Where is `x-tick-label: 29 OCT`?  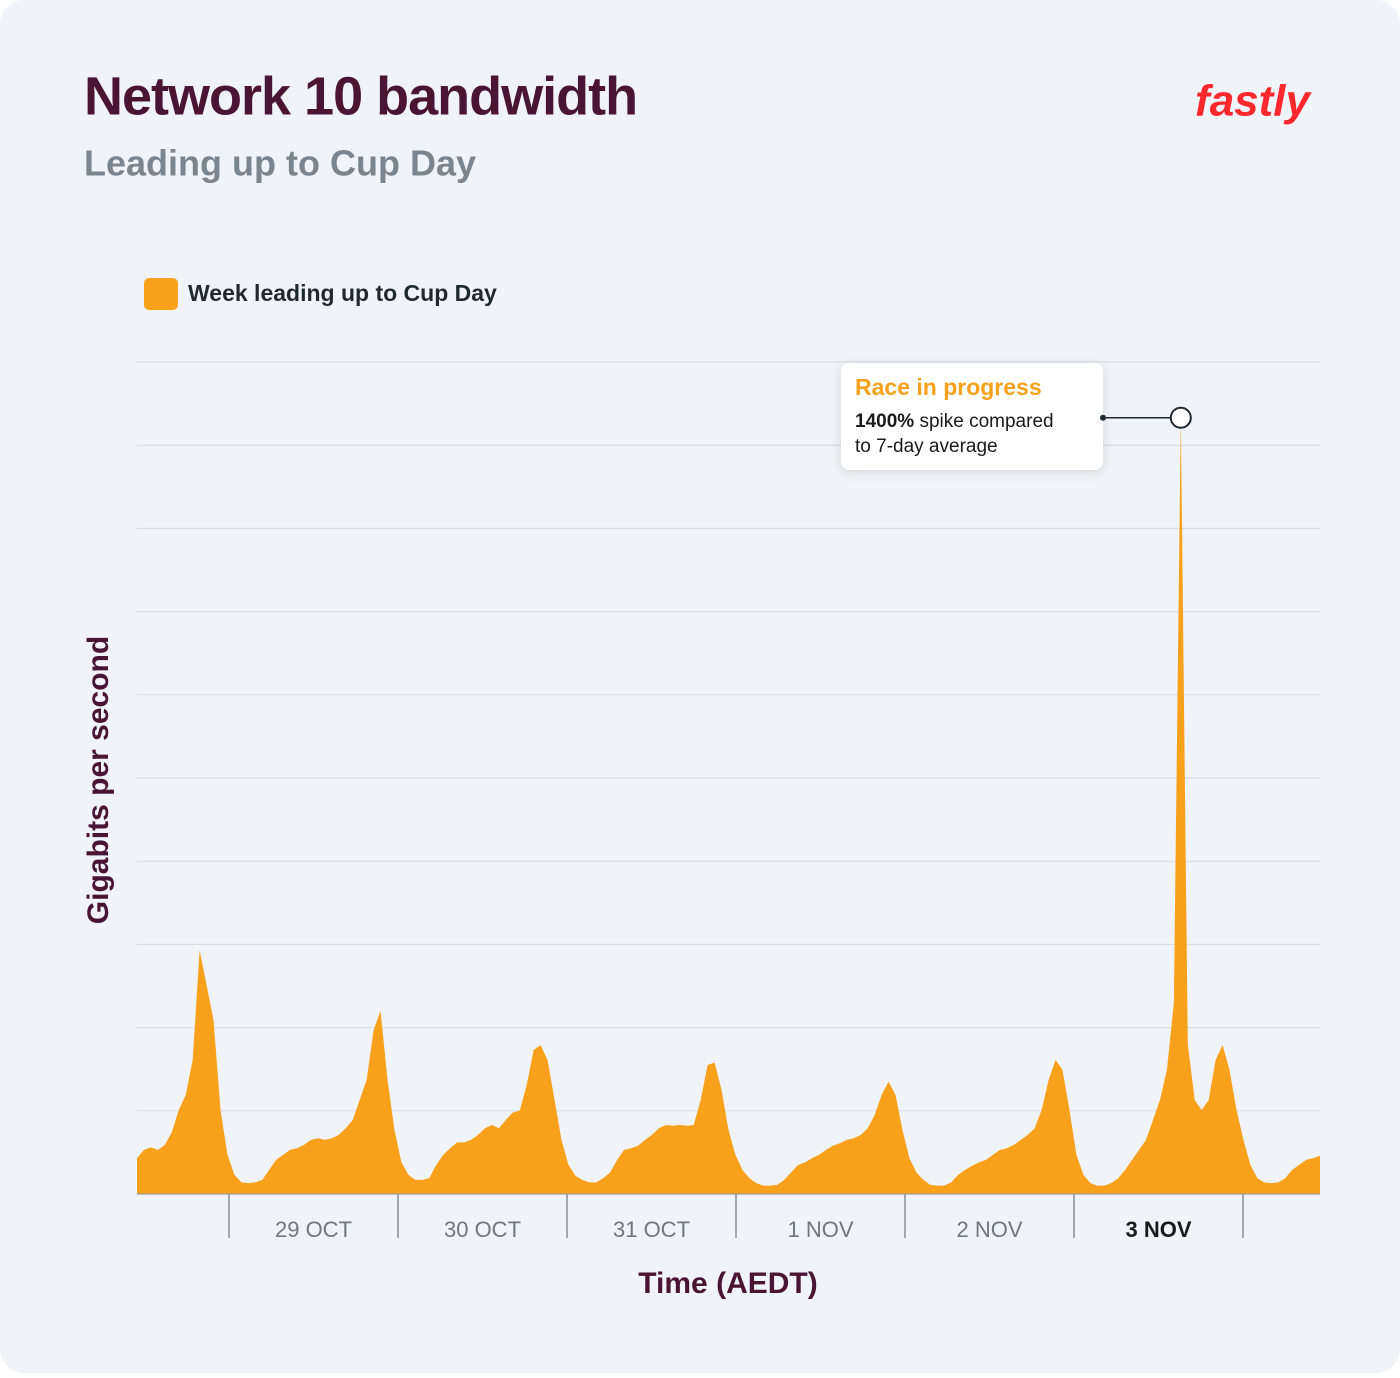 x-tick-label: 29 OCT is located at coordinates (313, 1229).